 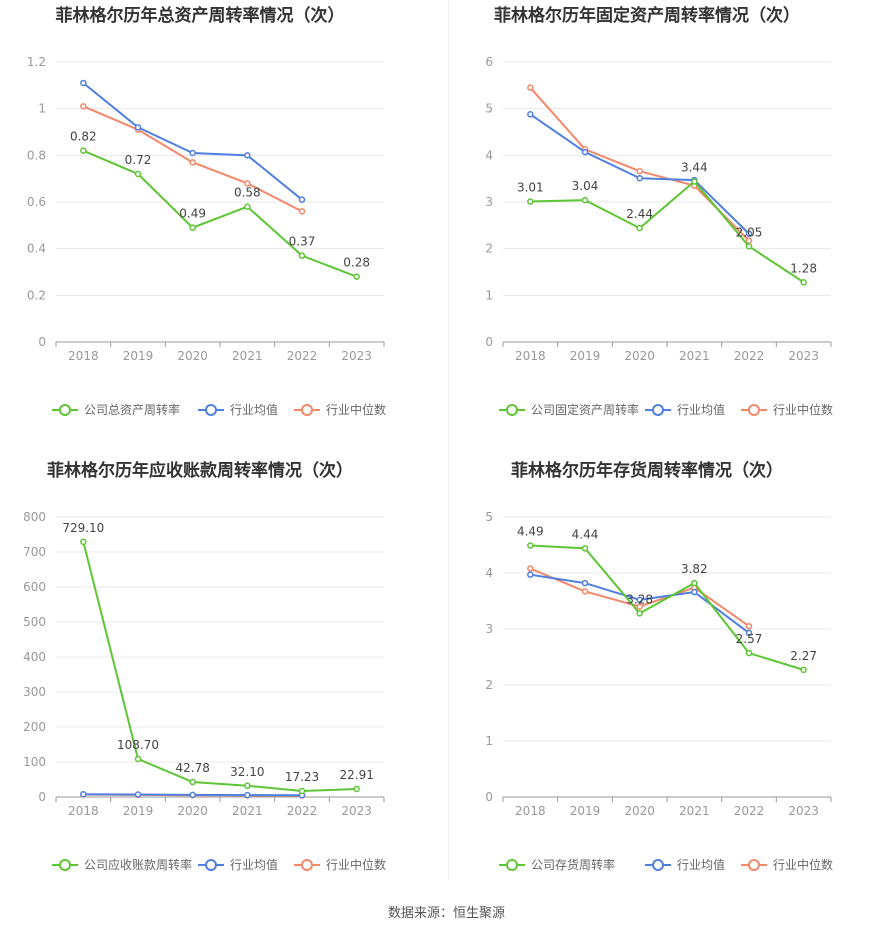 I want to click on y-tick-label: 300, so click(x=34, y=692).